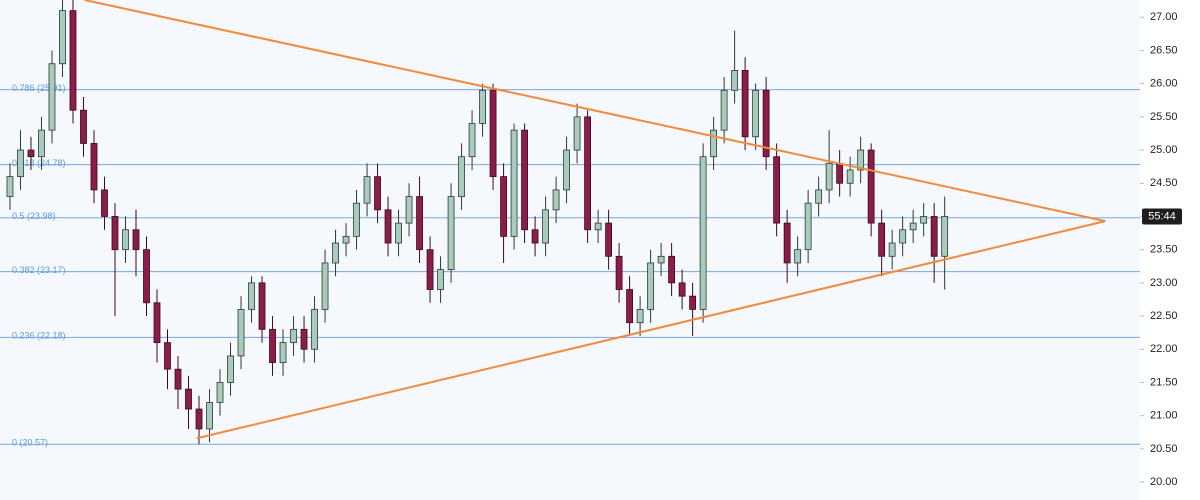  What do you see at coordinates (1164, 50) in the screenshot?
I see `y-tick-label: 26.50` at bounding box center [1164, 50].